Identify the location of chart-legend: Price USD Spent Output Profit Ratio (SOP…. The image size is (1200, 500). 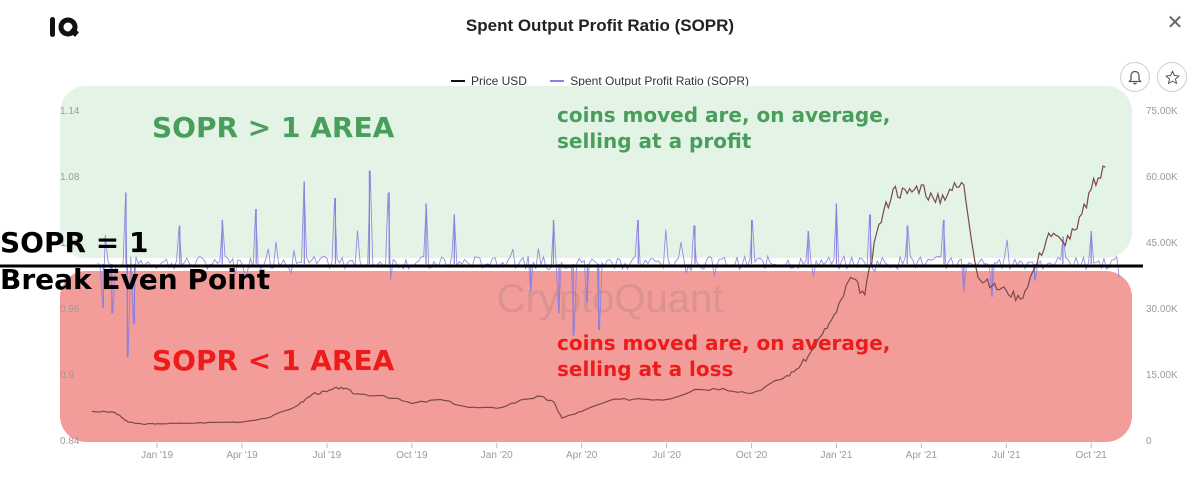
(600, 79).